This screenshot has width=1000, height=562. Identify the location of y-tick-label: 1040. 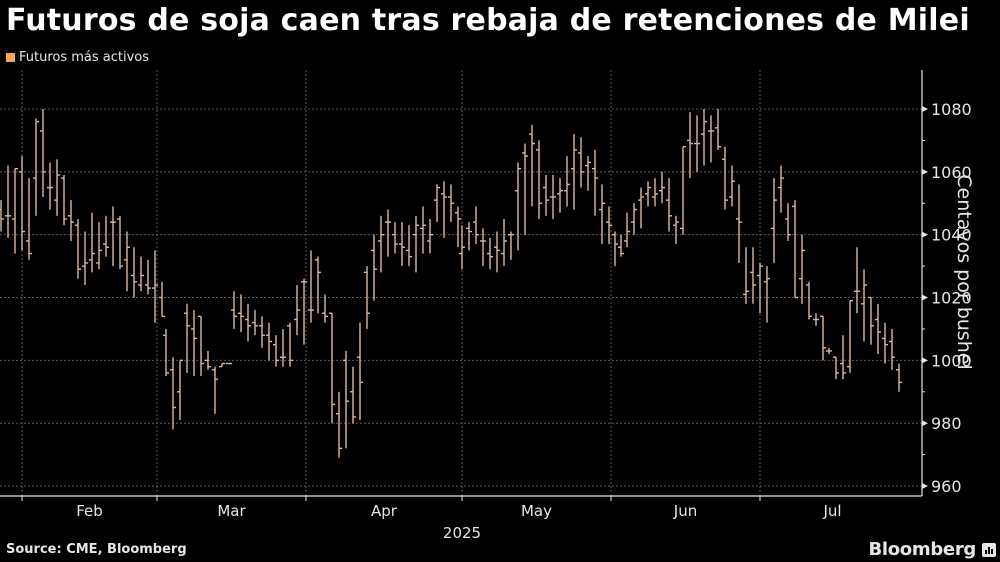
(951, 235).